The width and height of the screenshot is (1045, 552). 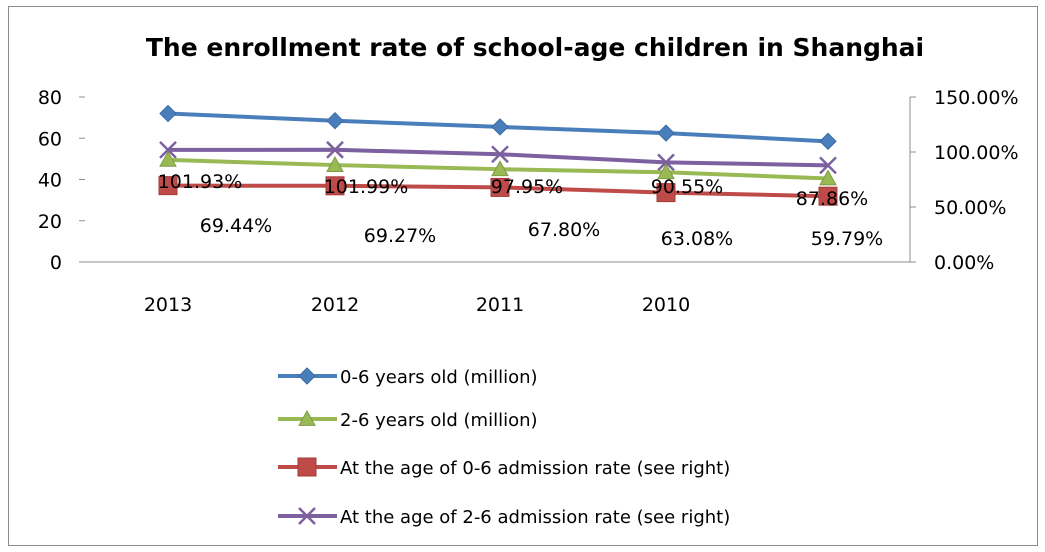 What do you see at coordinates (400, 236) in the screenshot?
I see `data-label: 69.27%` at bounding box center [400, 236].